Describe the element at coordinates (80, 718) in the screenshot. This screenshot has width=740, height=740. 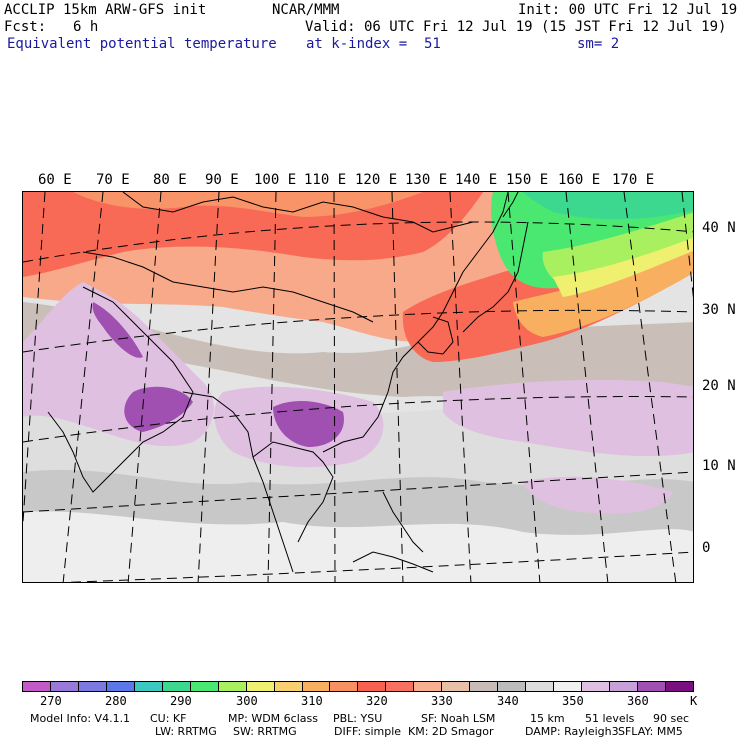
I see `footer-item: Model Info: V4.1.1` at that location.